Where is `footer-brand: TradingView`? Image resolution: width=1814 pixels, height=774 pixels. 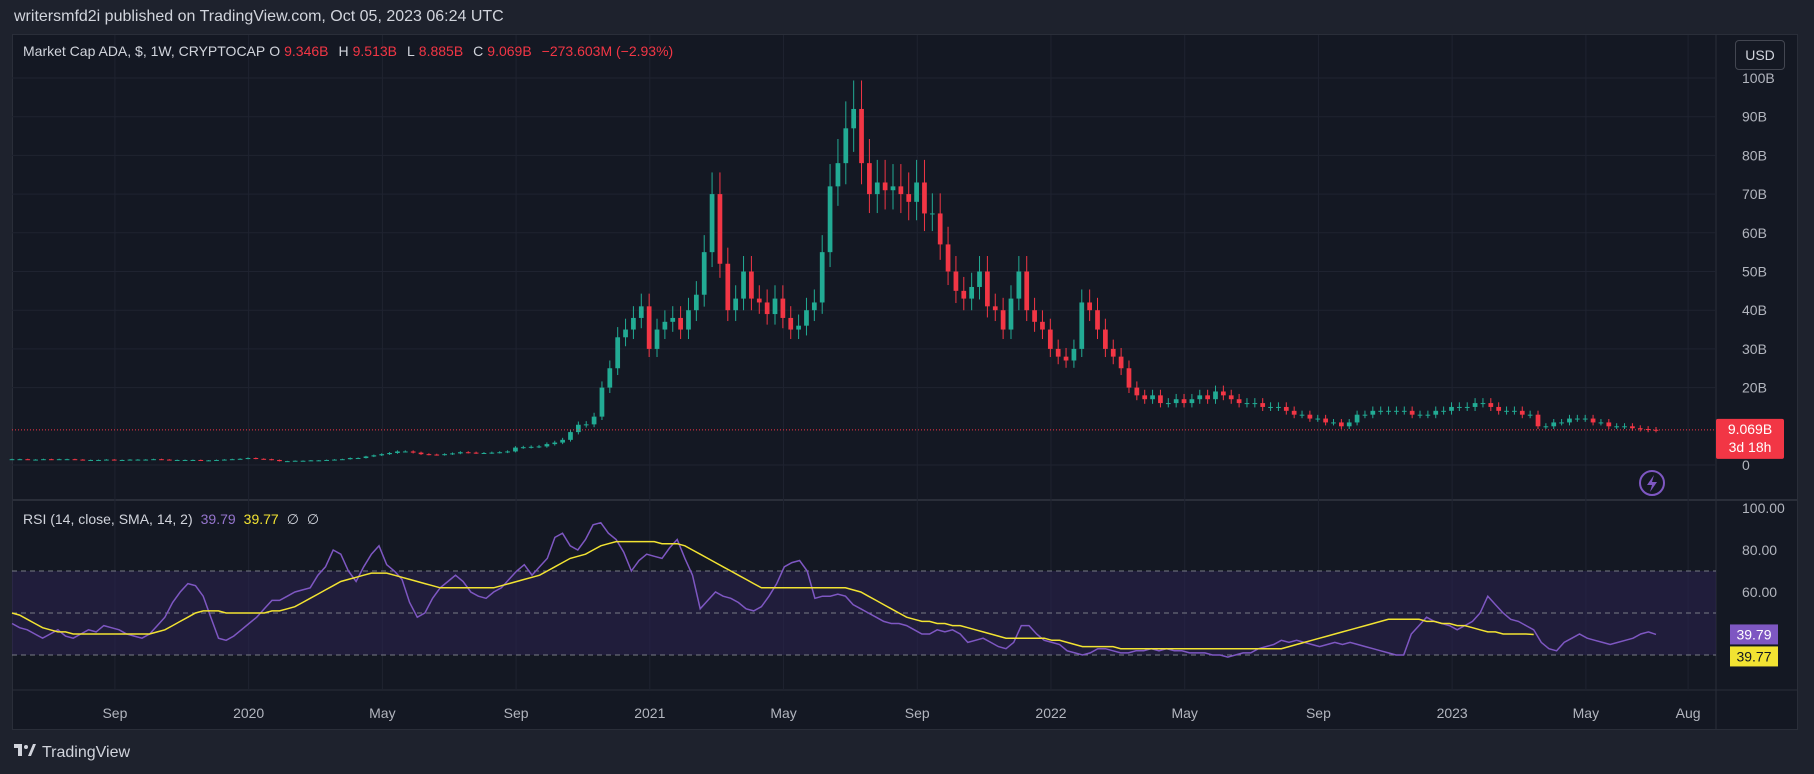
footer-brand: TradingView is located at coordinates (86, 752).